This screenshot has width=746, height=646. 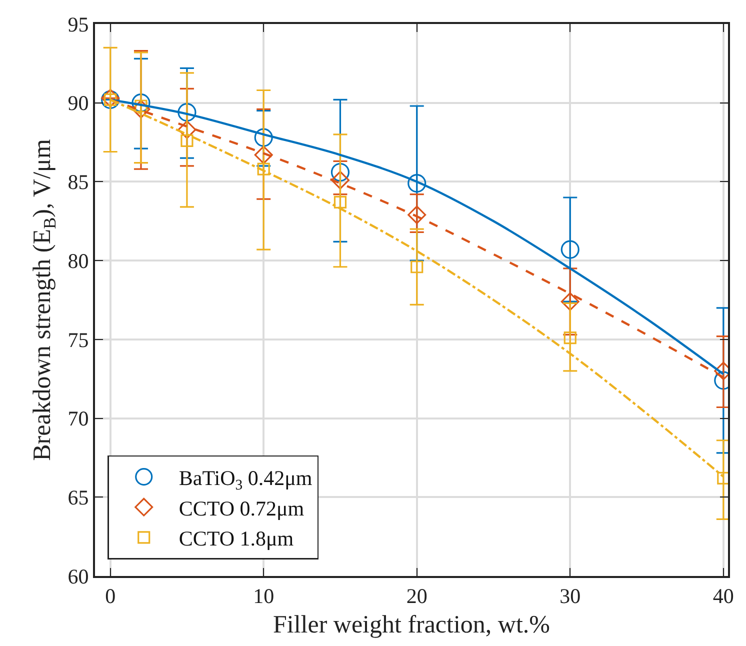 I want to click on legend-label: BaTiO$_{3}$ 0.42μm, so click(x=245, y=480).